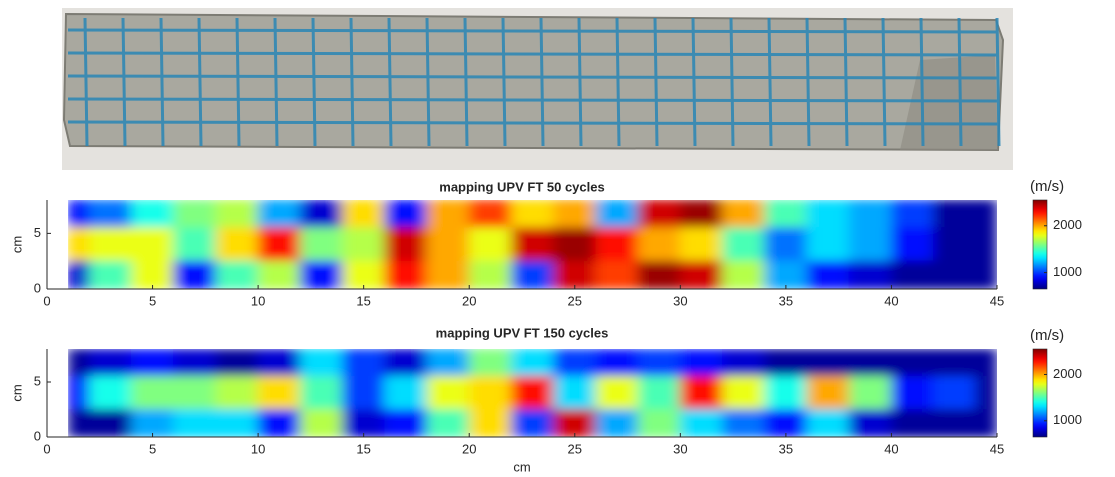 The image size is (1115, 477). What do you see at coordinates (521, 186) in the screenshot?
I see `chart-title: mapping UPV FT 50 cycles` at bounding box center [521, 186].